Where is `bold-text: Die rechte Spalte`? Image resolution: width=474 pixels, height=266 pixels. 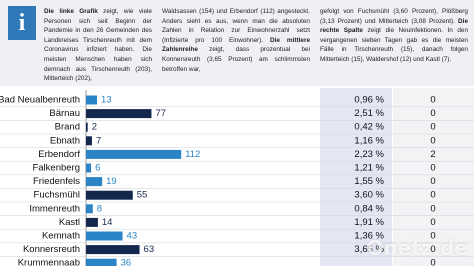 bold-text: Die rechte Spalte is located at coordinates (394, 26).